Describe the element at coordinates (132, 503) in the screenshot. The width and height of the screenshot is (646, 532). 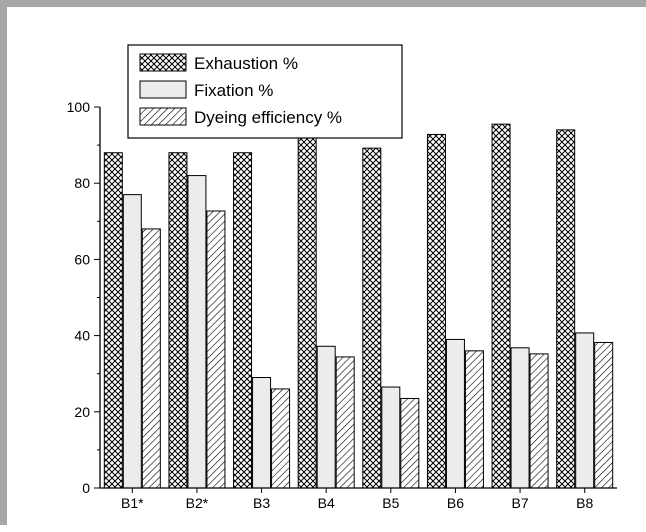
I see `x-tick-label: B1*` at that location.